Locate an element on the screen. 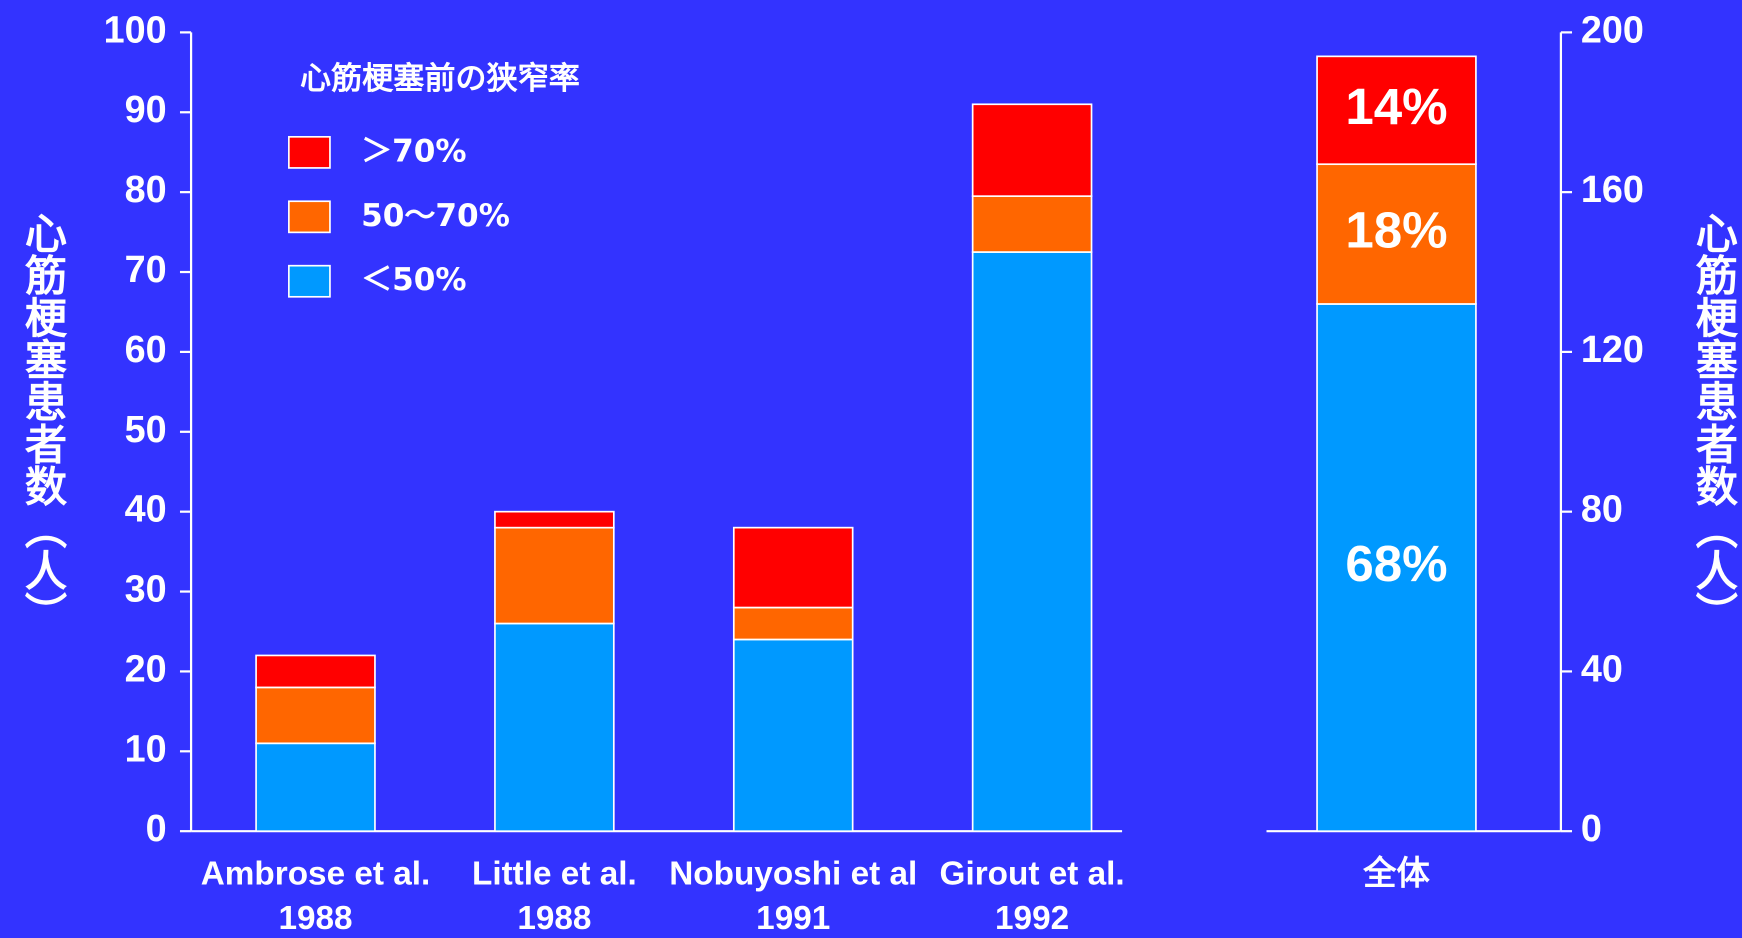  x-tick-label-line: Ambrose et al. is located at coordinates (316, 873).